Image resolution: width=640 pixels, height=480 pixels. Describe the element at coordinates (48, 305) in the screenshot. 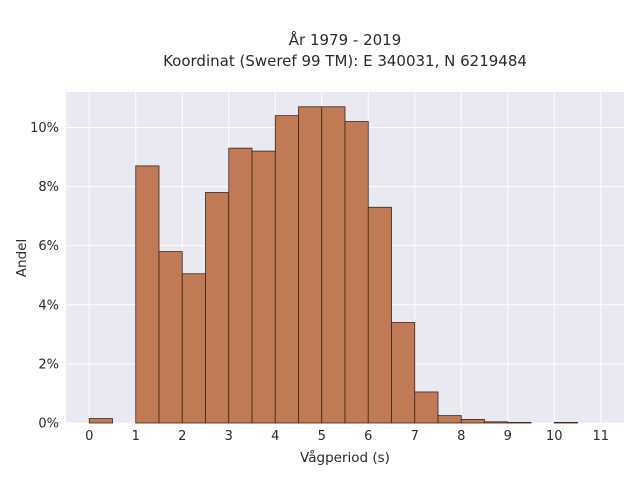

I see `y-tick-label: 4%` at that location.